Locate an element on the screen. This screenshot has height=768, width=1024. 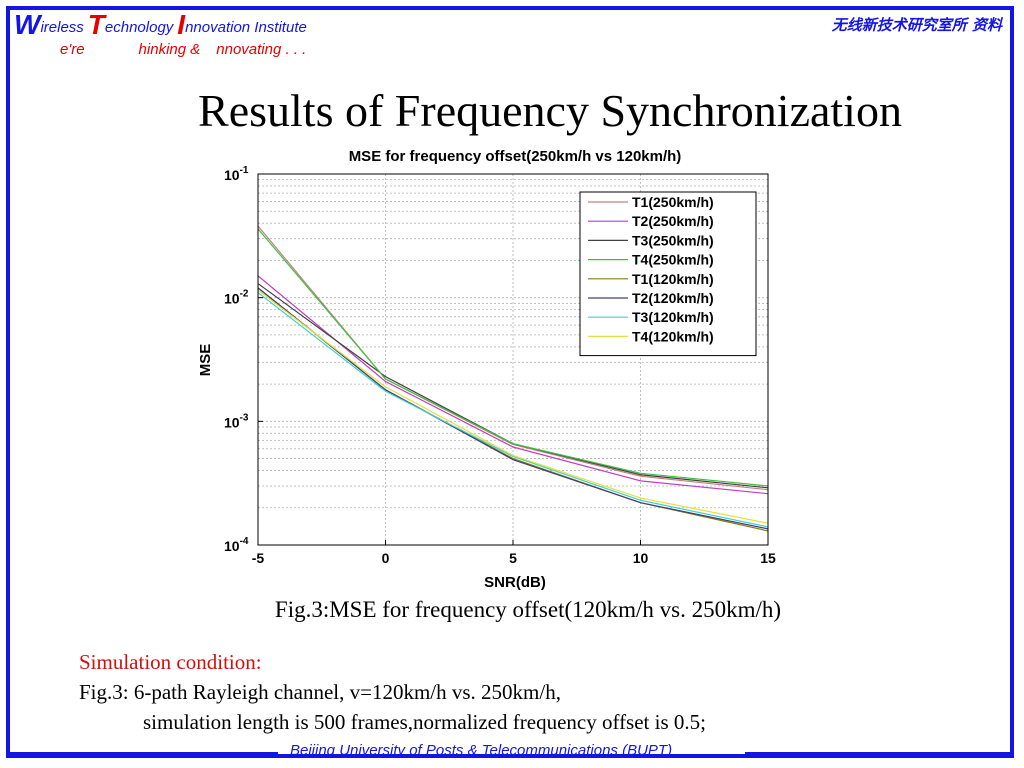
slide-title: Results of Frequency Synchronization is located at coordinates (550, 110).